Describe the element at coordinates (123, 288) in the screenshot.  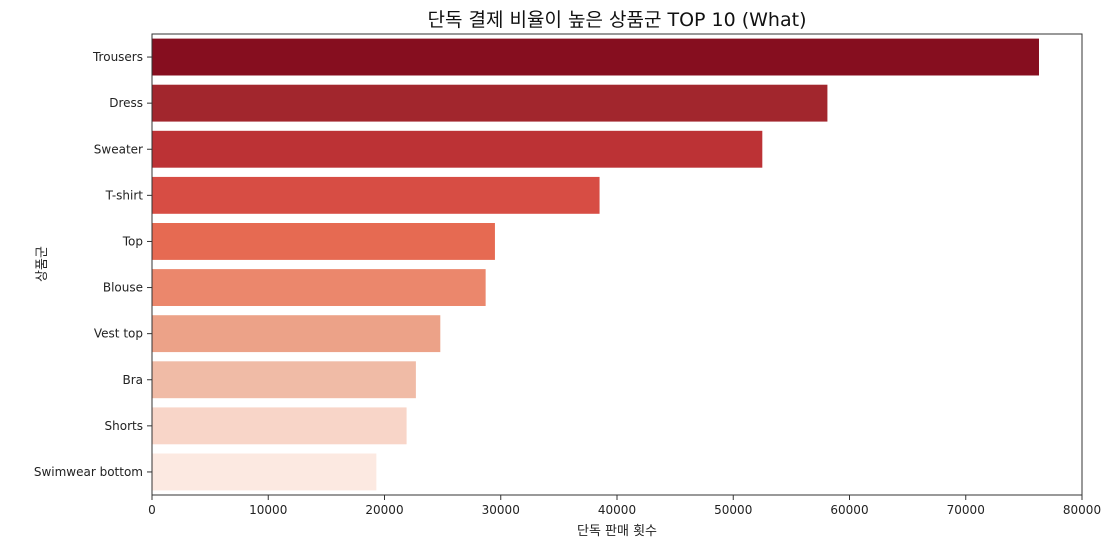
I see `y-tick-label: Blouse` at that location.